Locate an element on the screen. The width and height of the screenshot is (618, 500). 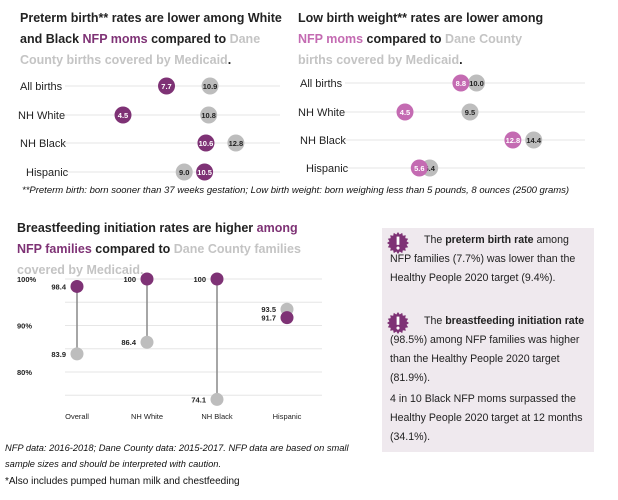
y-tick-label: 90% is located at coordinates (24, 326).